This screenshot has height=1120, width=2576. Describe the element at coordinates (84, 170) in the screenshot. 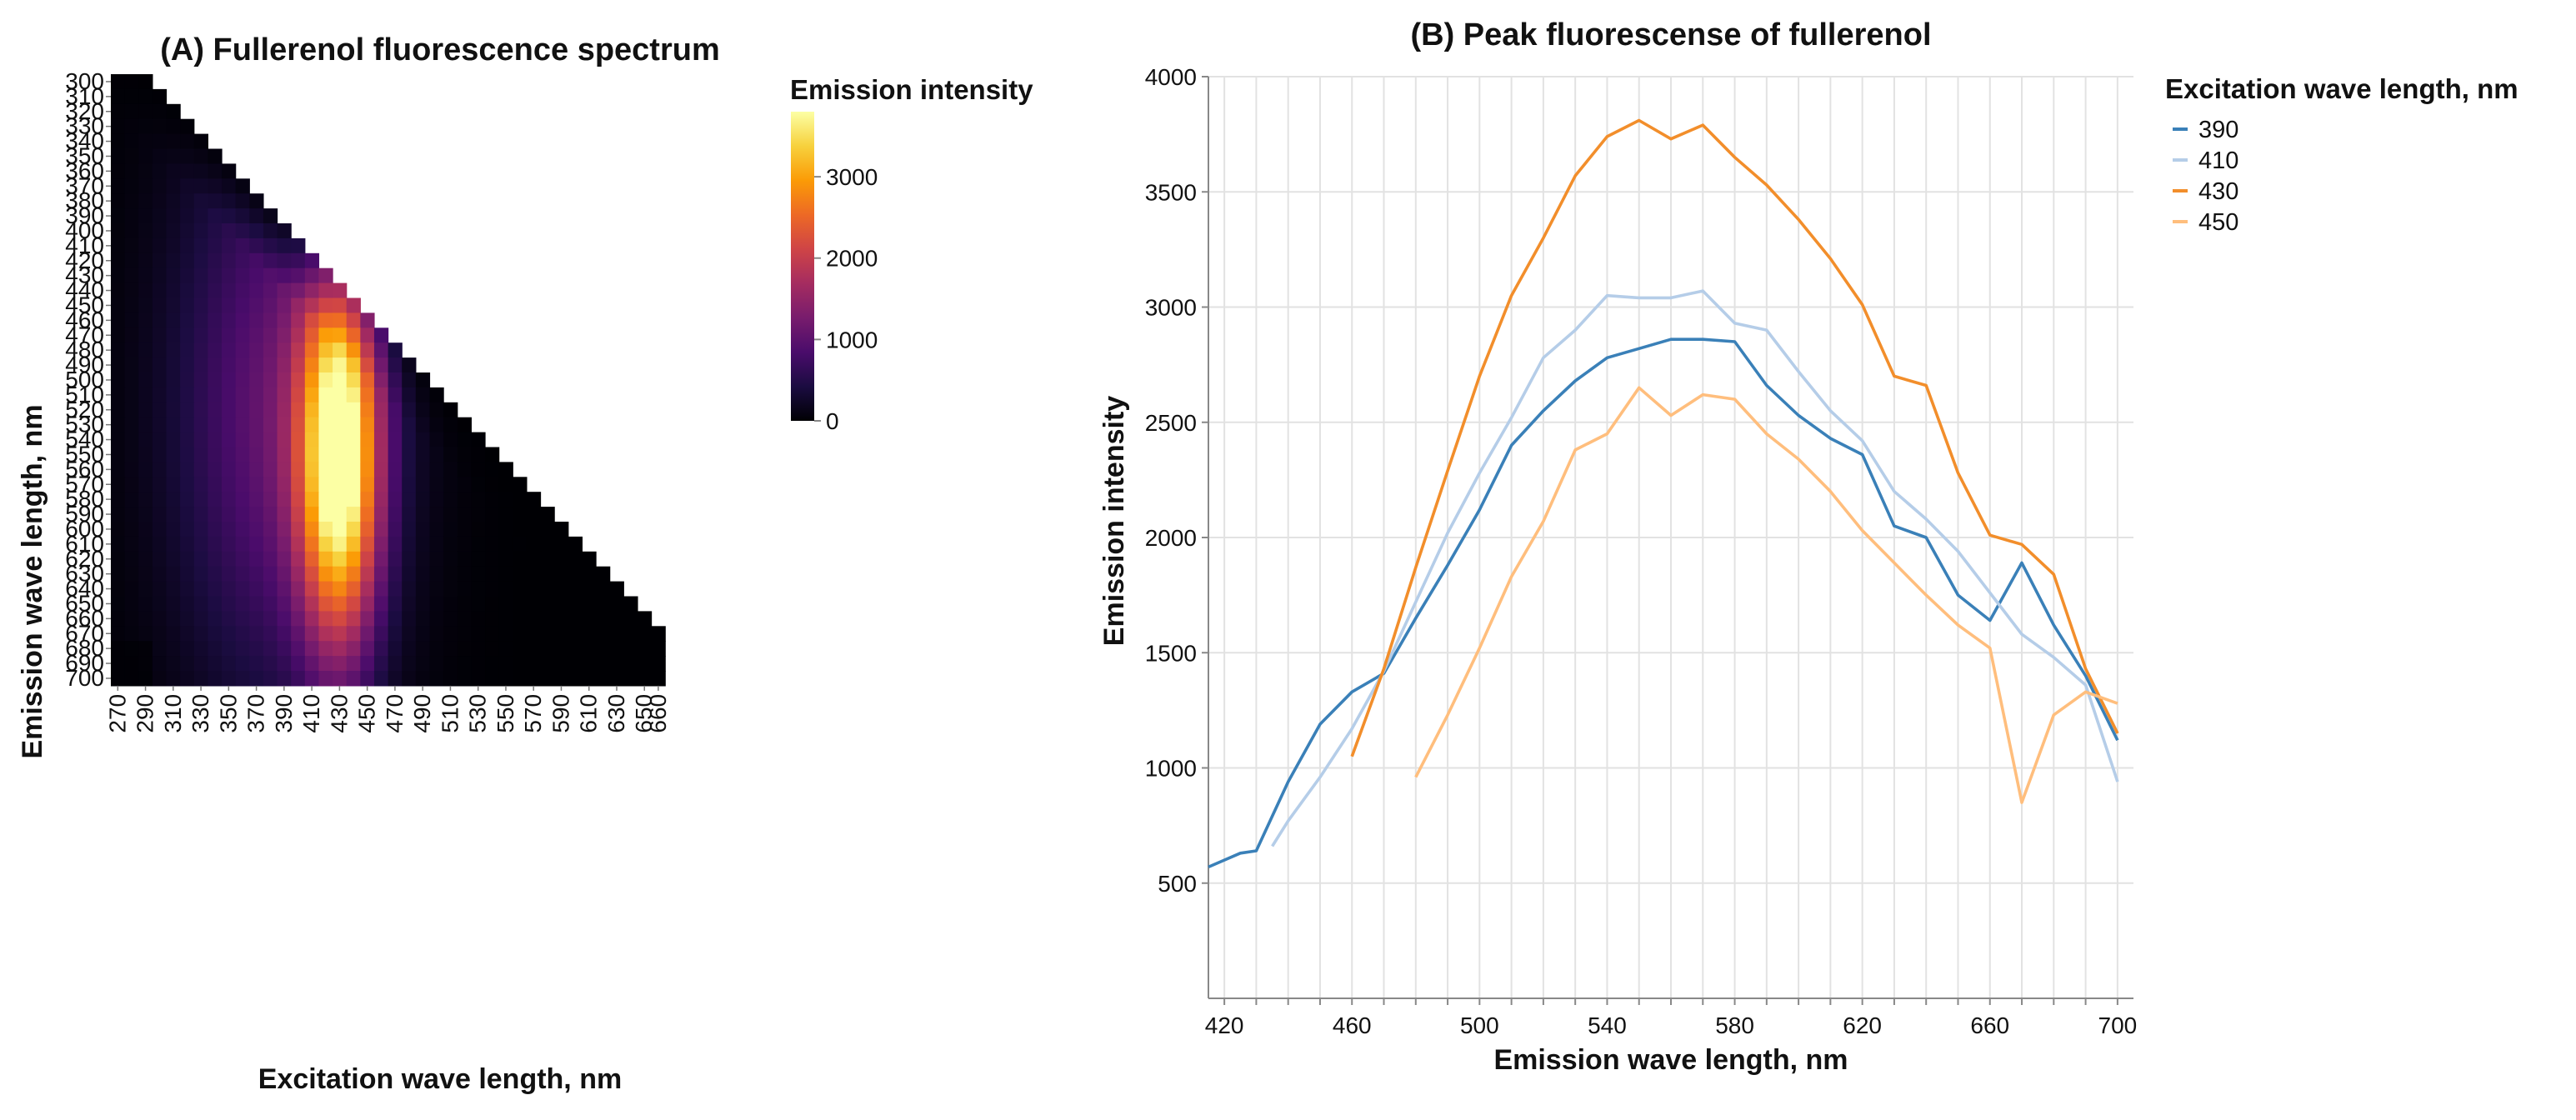

I see `heatmap-y-tick-label: 360` at that location.